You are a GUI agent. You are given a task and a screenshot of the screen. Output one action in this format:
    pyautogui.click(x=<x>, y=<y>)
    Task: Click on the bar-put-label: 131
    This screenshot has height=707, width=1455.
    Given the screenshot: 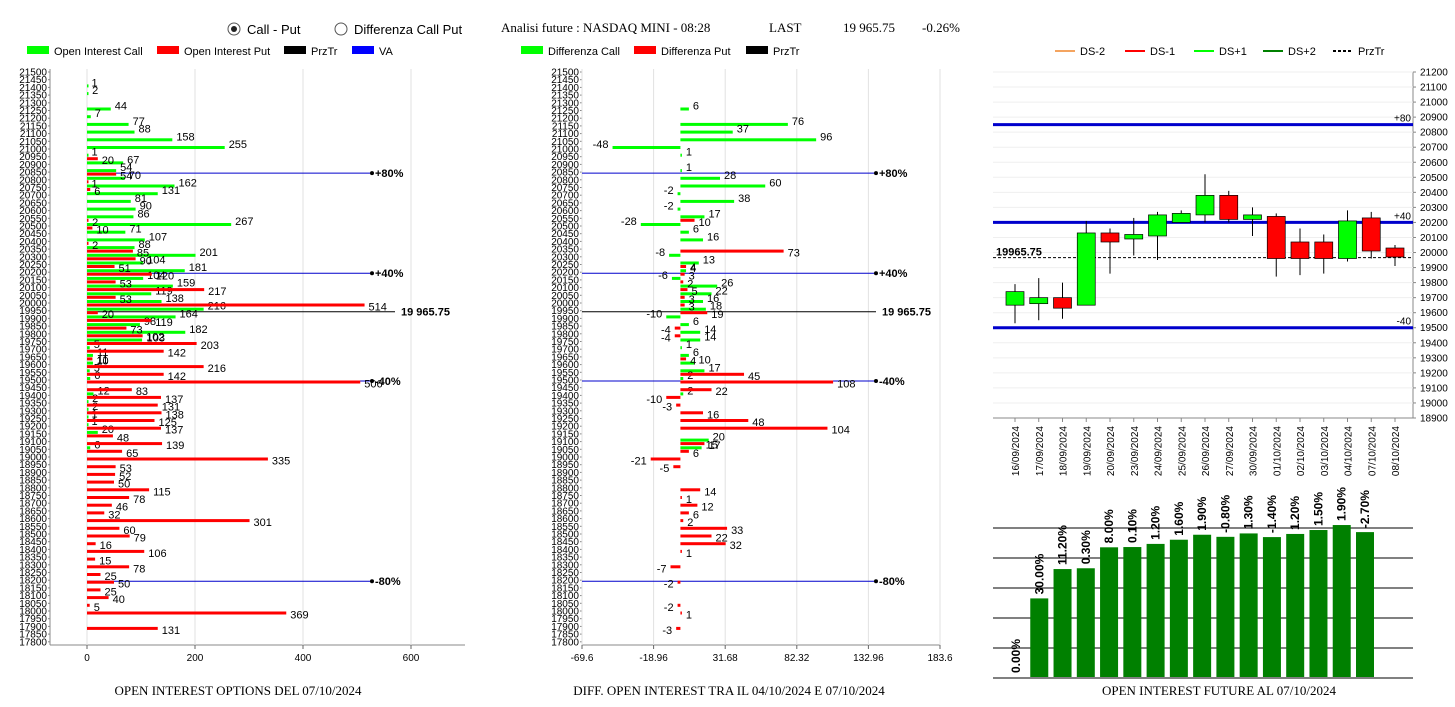 What is the action you would take?
    pyautogui.click(x=171, y=631)
    